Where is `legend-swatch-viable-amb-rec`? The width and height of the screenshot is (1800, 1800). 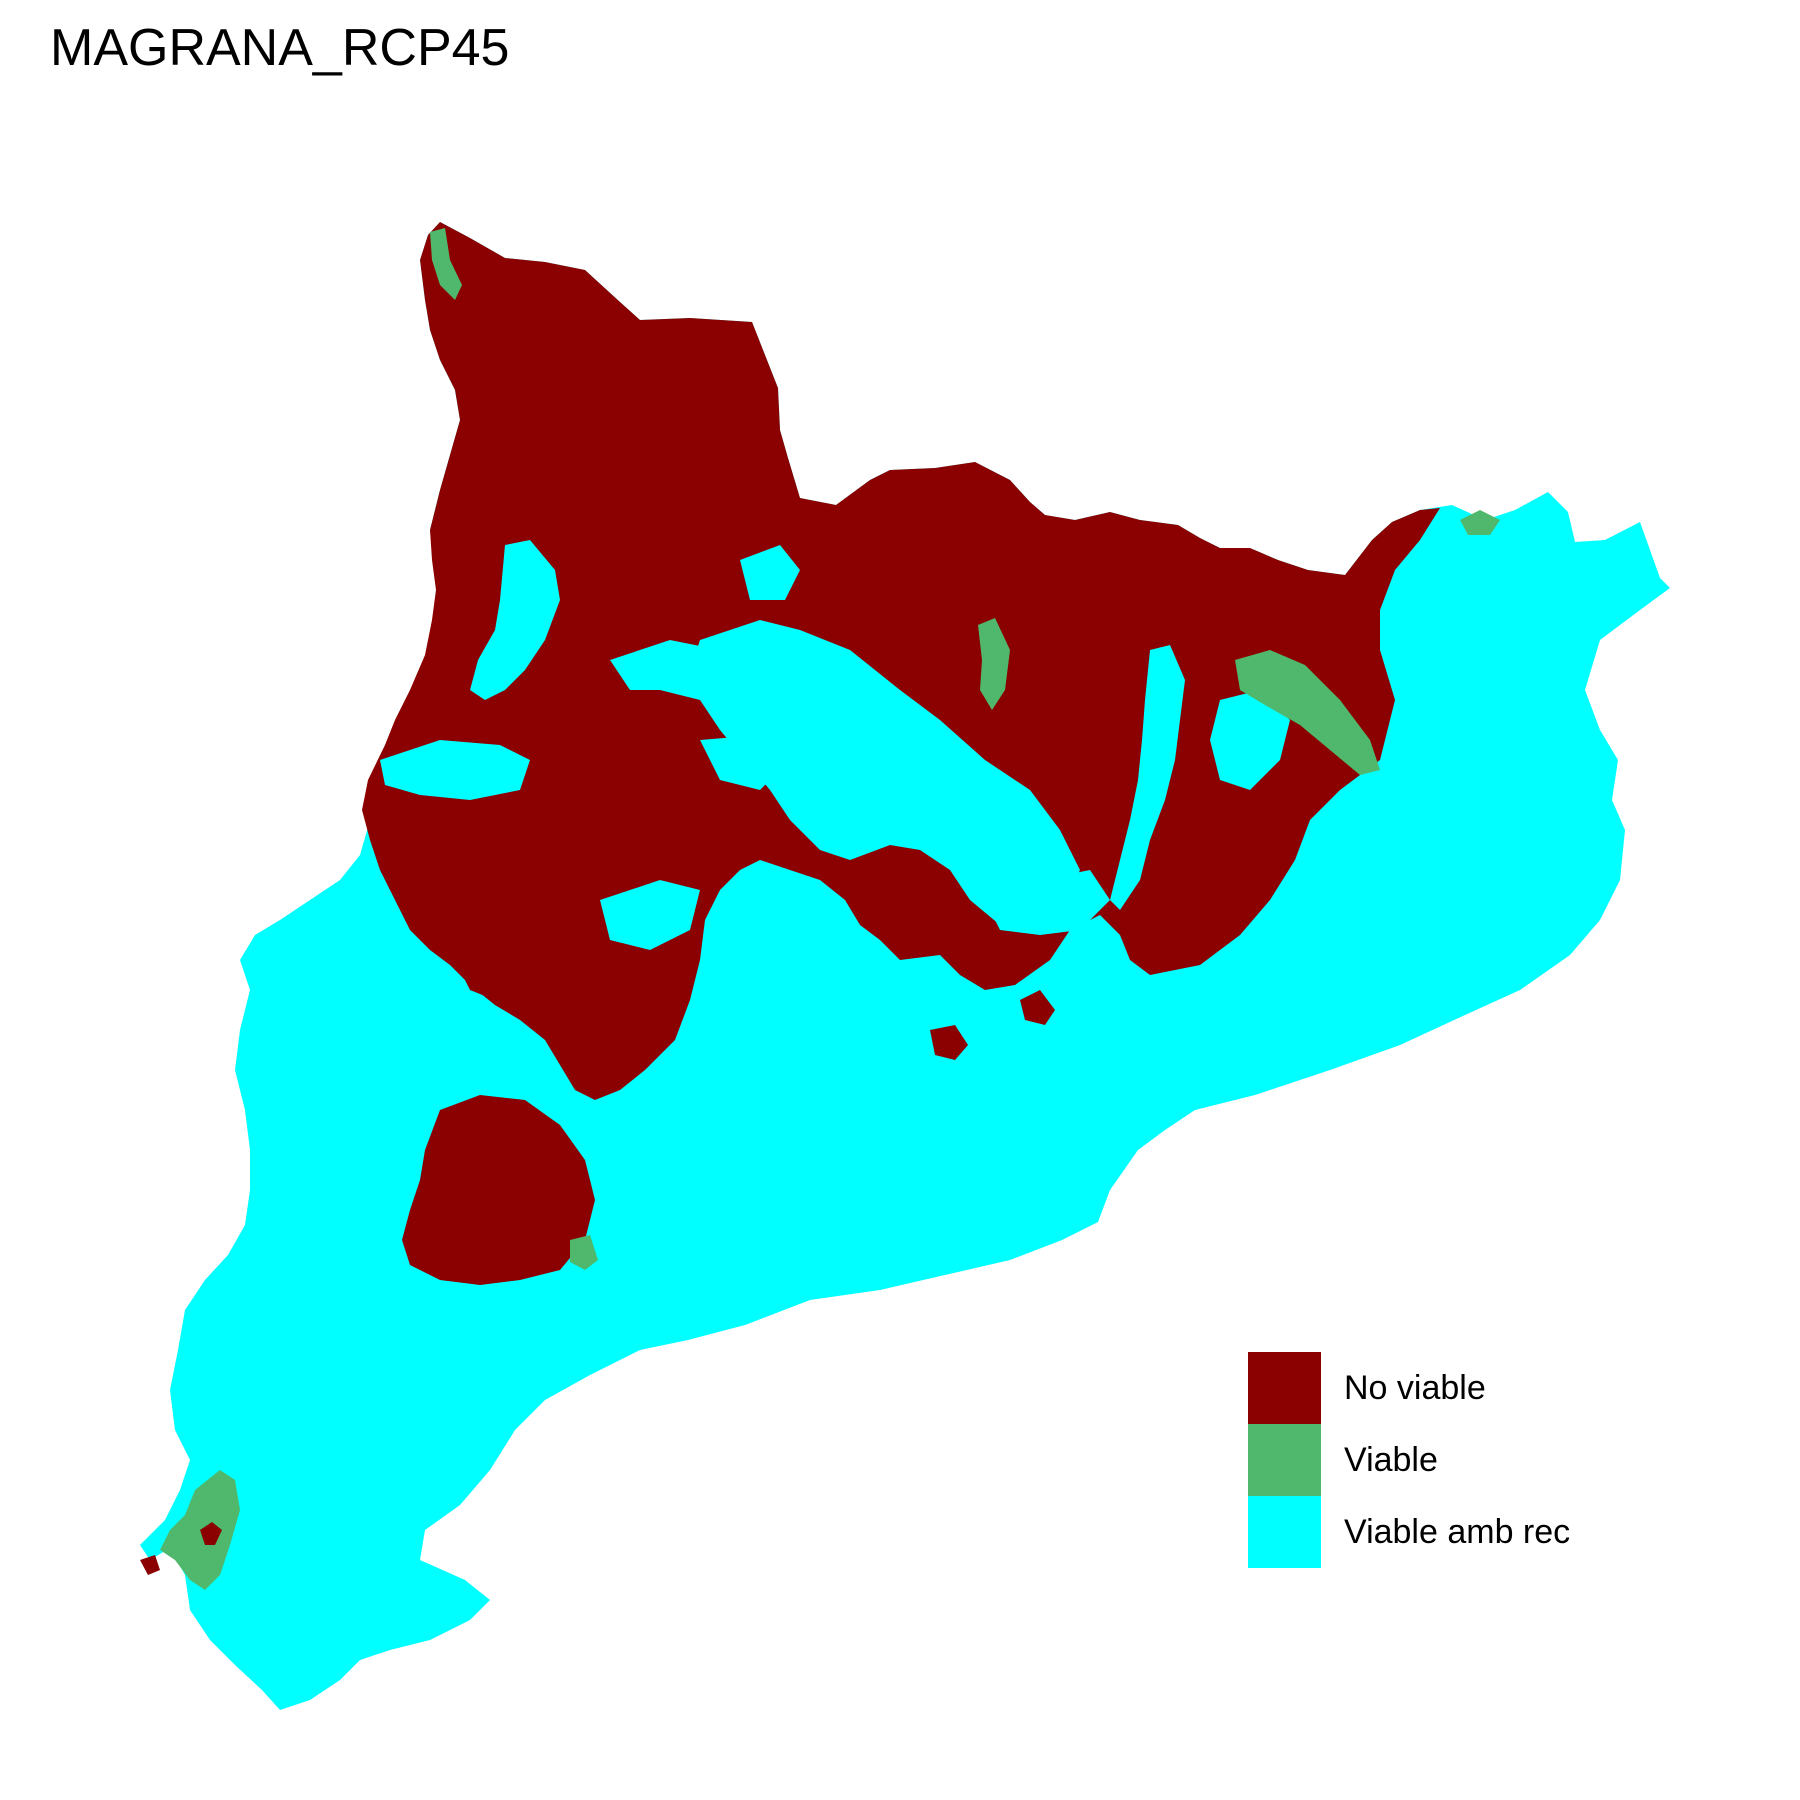
legend-swatch-viable-amb-rec is located at coordinates (1284, 1532).